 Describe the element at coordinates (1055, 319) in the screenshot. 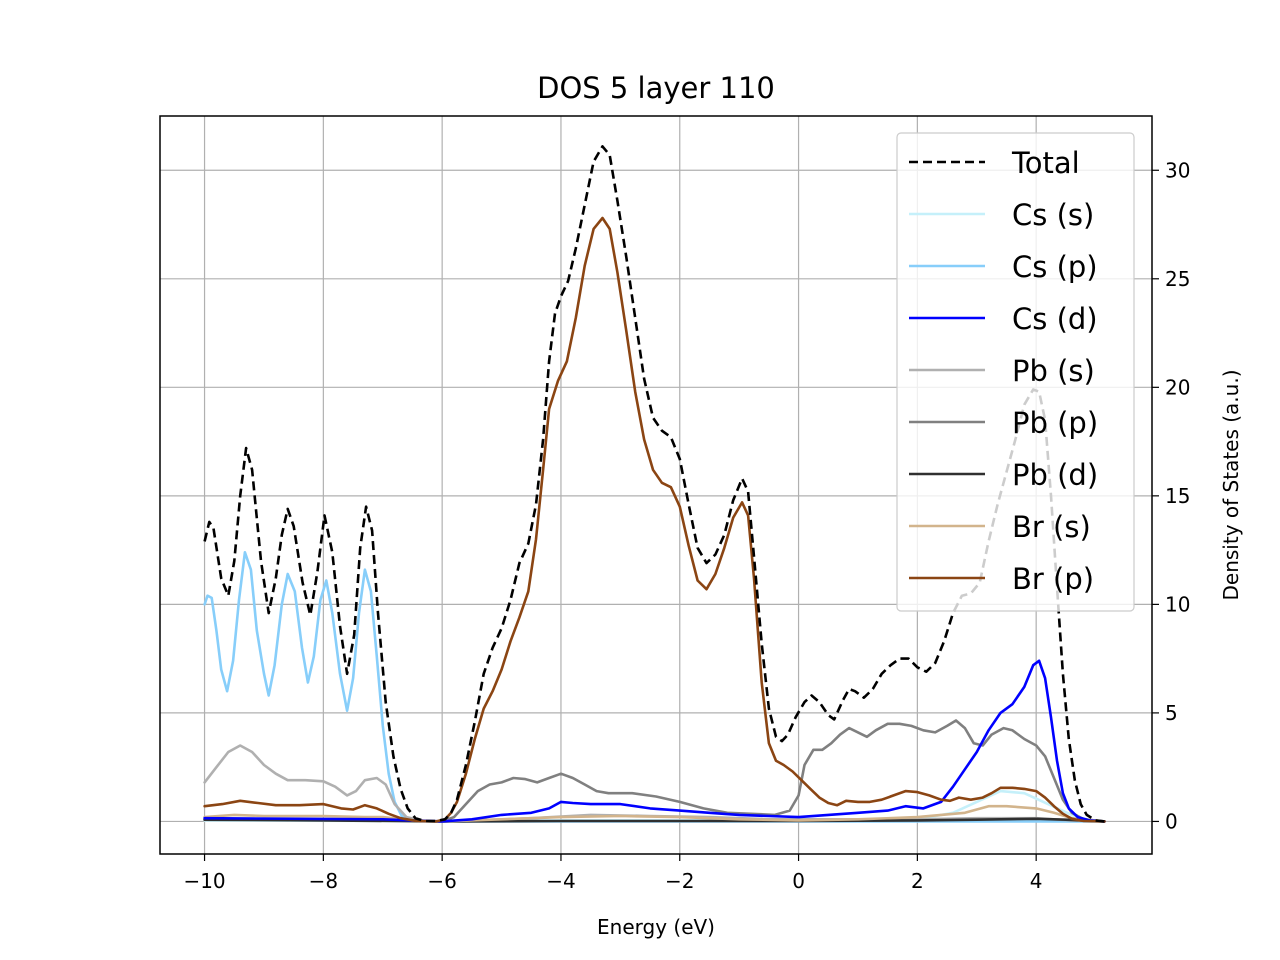

I see `legend-label: Cs (d)` at that location.